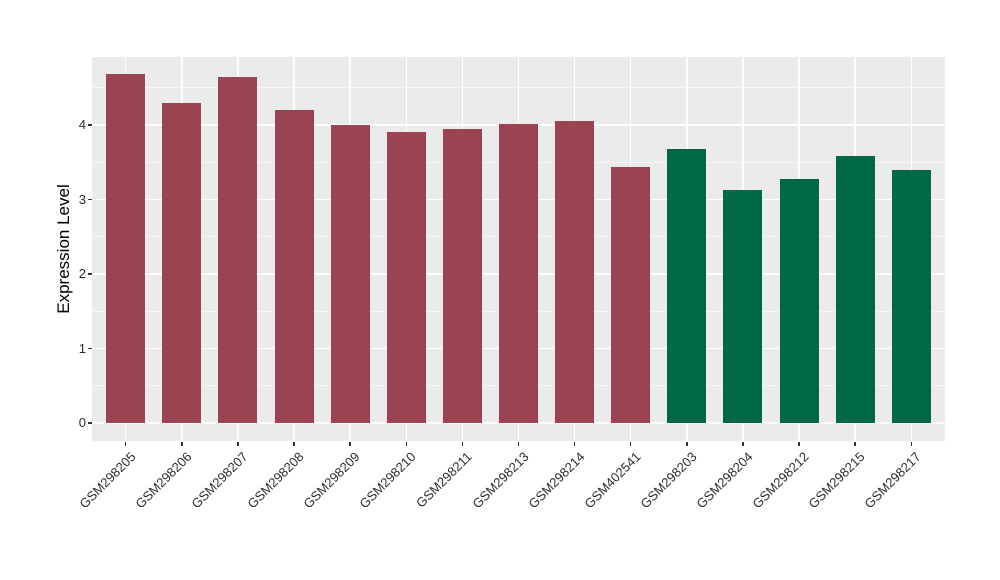  I want to click on y-tick-label: 1, so click(82, 348).